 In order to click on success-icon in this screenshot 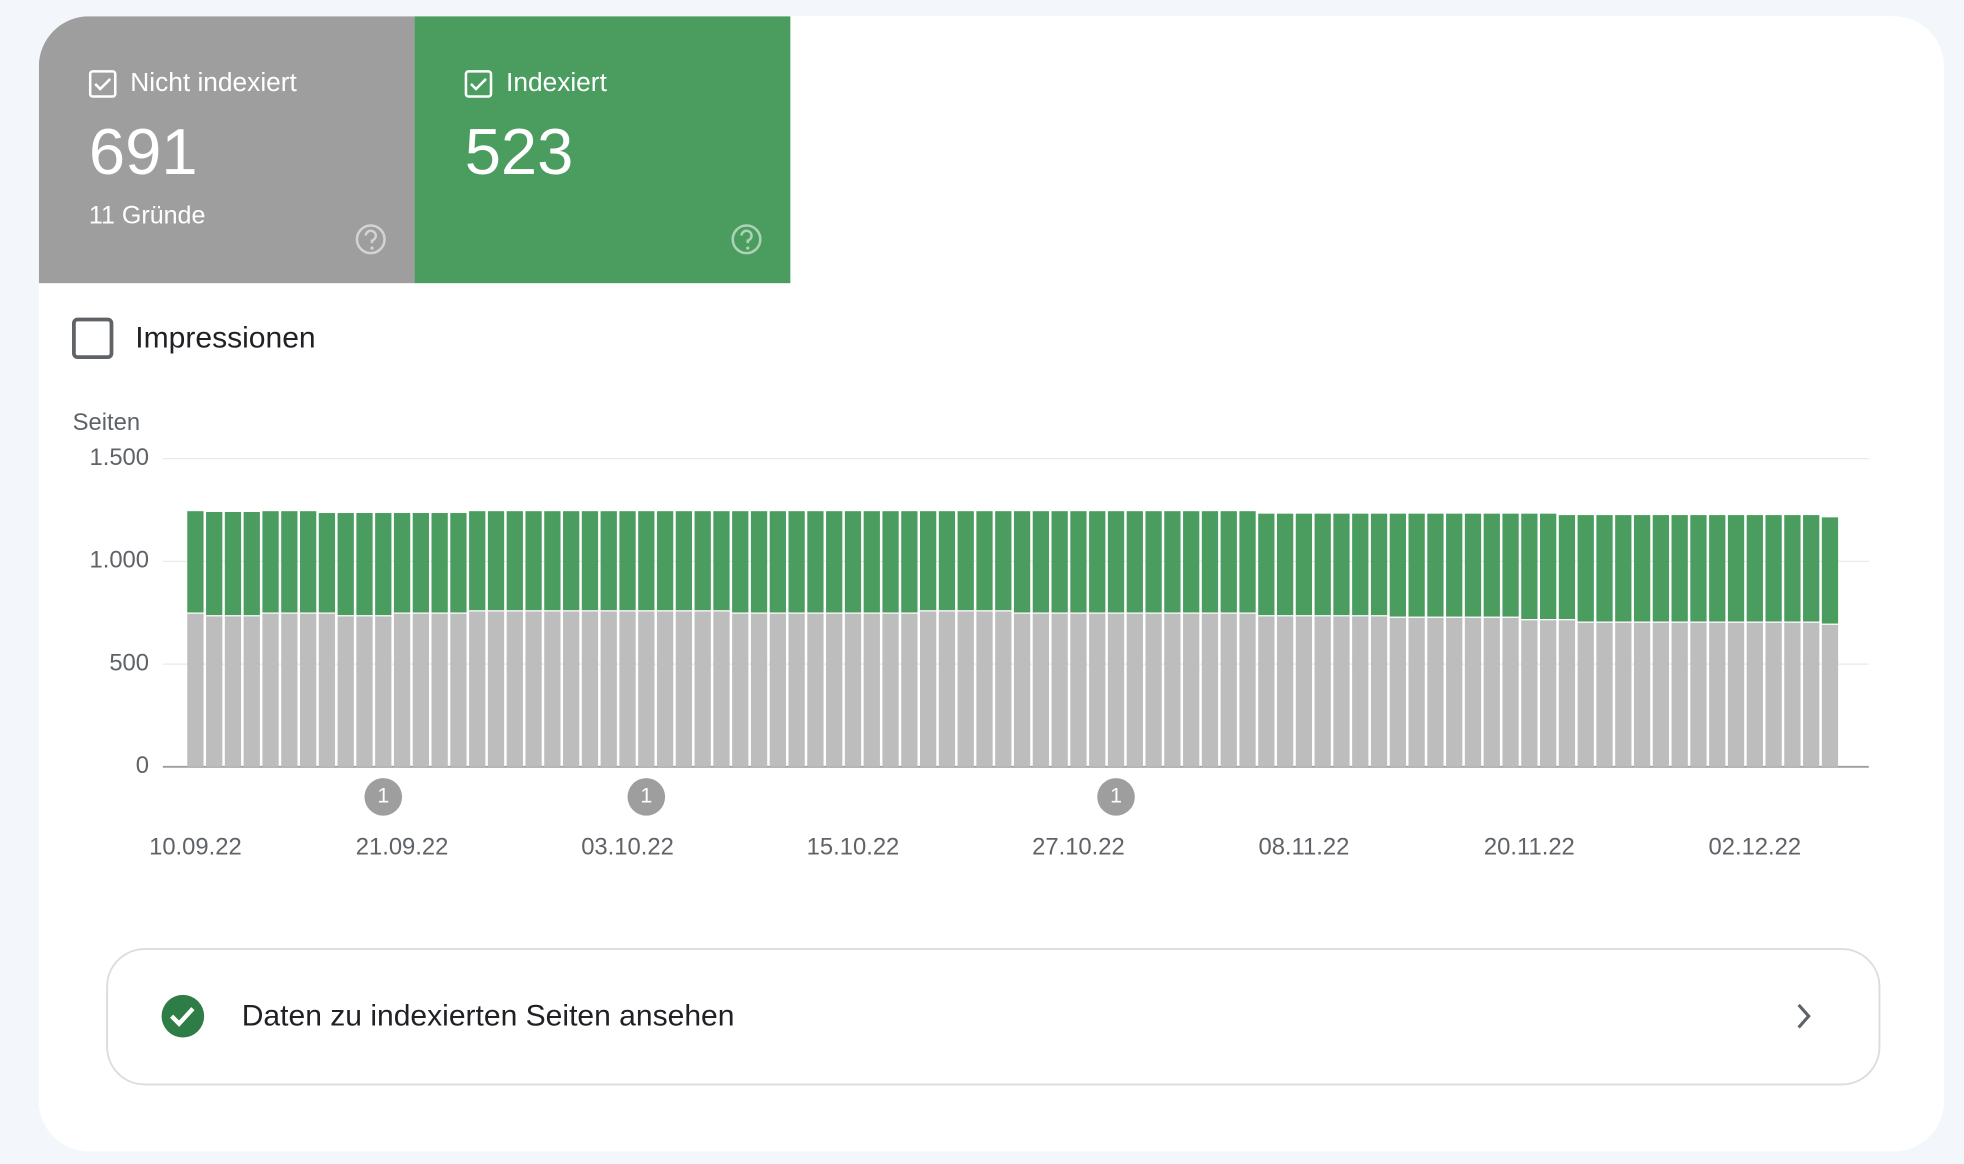, I will do `click(183, 1016)`.